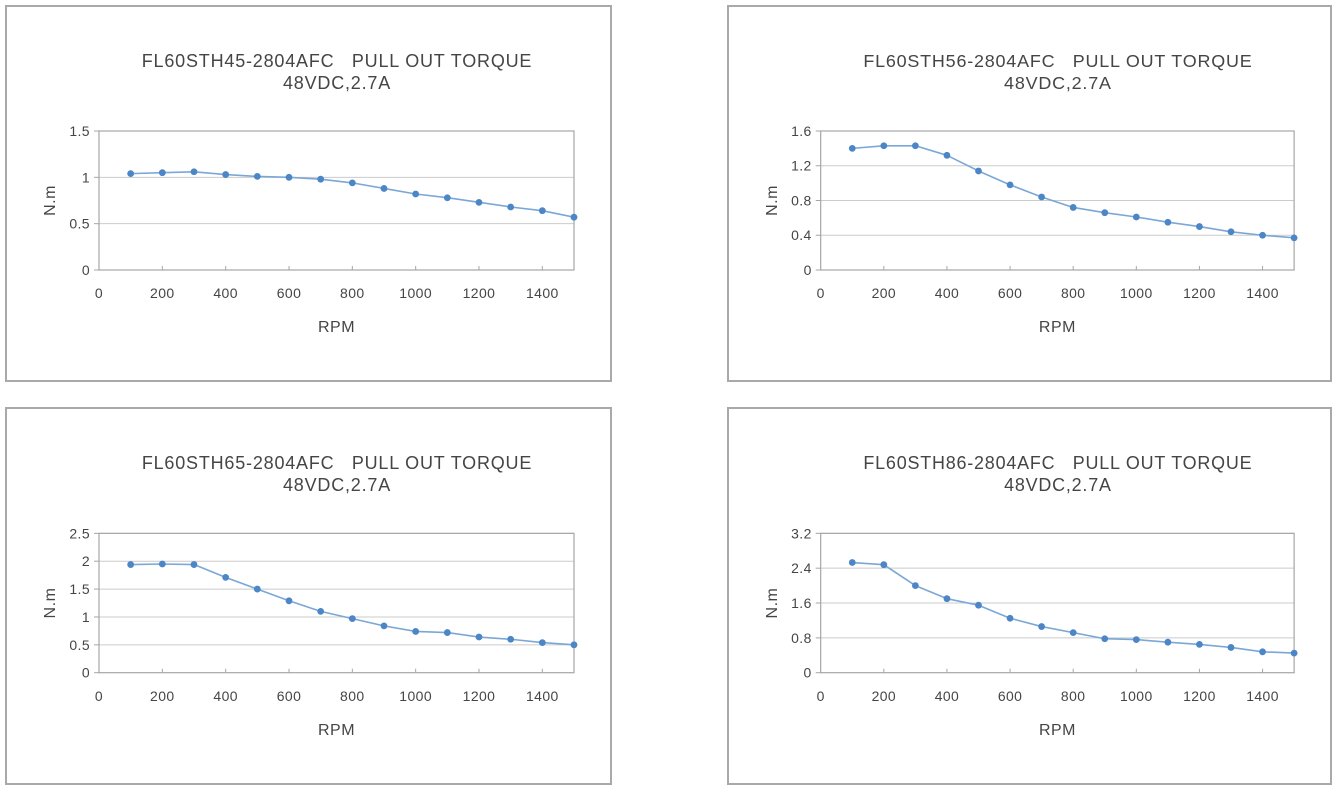  Describe the element at coordinates (801, 533) in the screenshot. I see `y-tick-label: 3.2` at that location.